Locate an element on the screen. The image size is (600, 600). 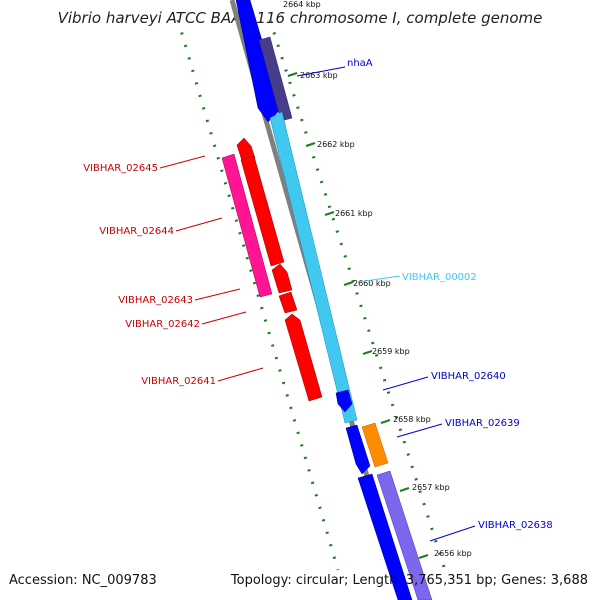
gene-reverse-02644-alt is located at coordinates (247, 225).